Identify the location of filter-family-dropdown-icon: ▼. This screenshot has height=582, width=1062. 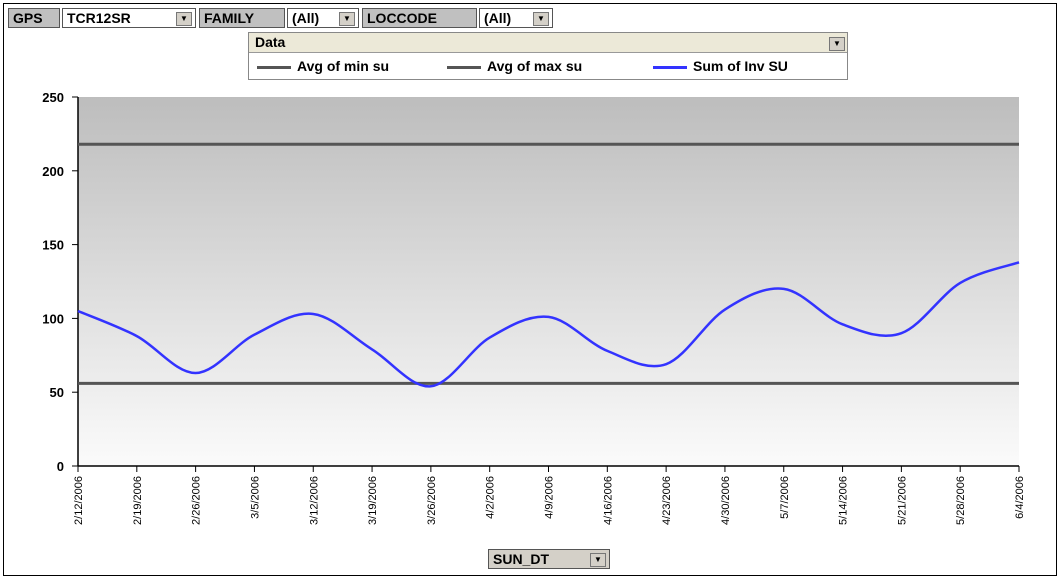
(347, 19).